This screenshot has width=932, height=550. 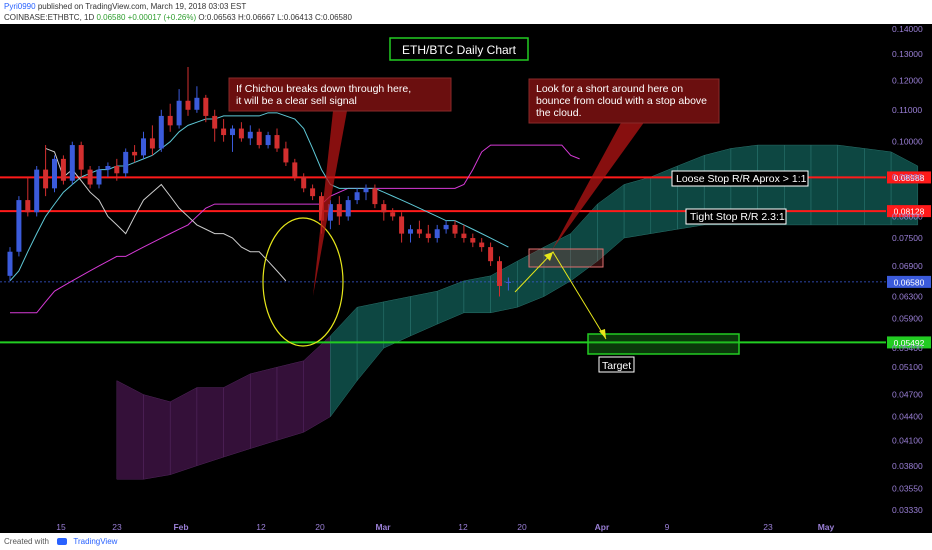 What do you see at coordinates (907, 489) in the screenshot?
I see `price-tick-label: 0.03550` at bounding box center [907, 489].